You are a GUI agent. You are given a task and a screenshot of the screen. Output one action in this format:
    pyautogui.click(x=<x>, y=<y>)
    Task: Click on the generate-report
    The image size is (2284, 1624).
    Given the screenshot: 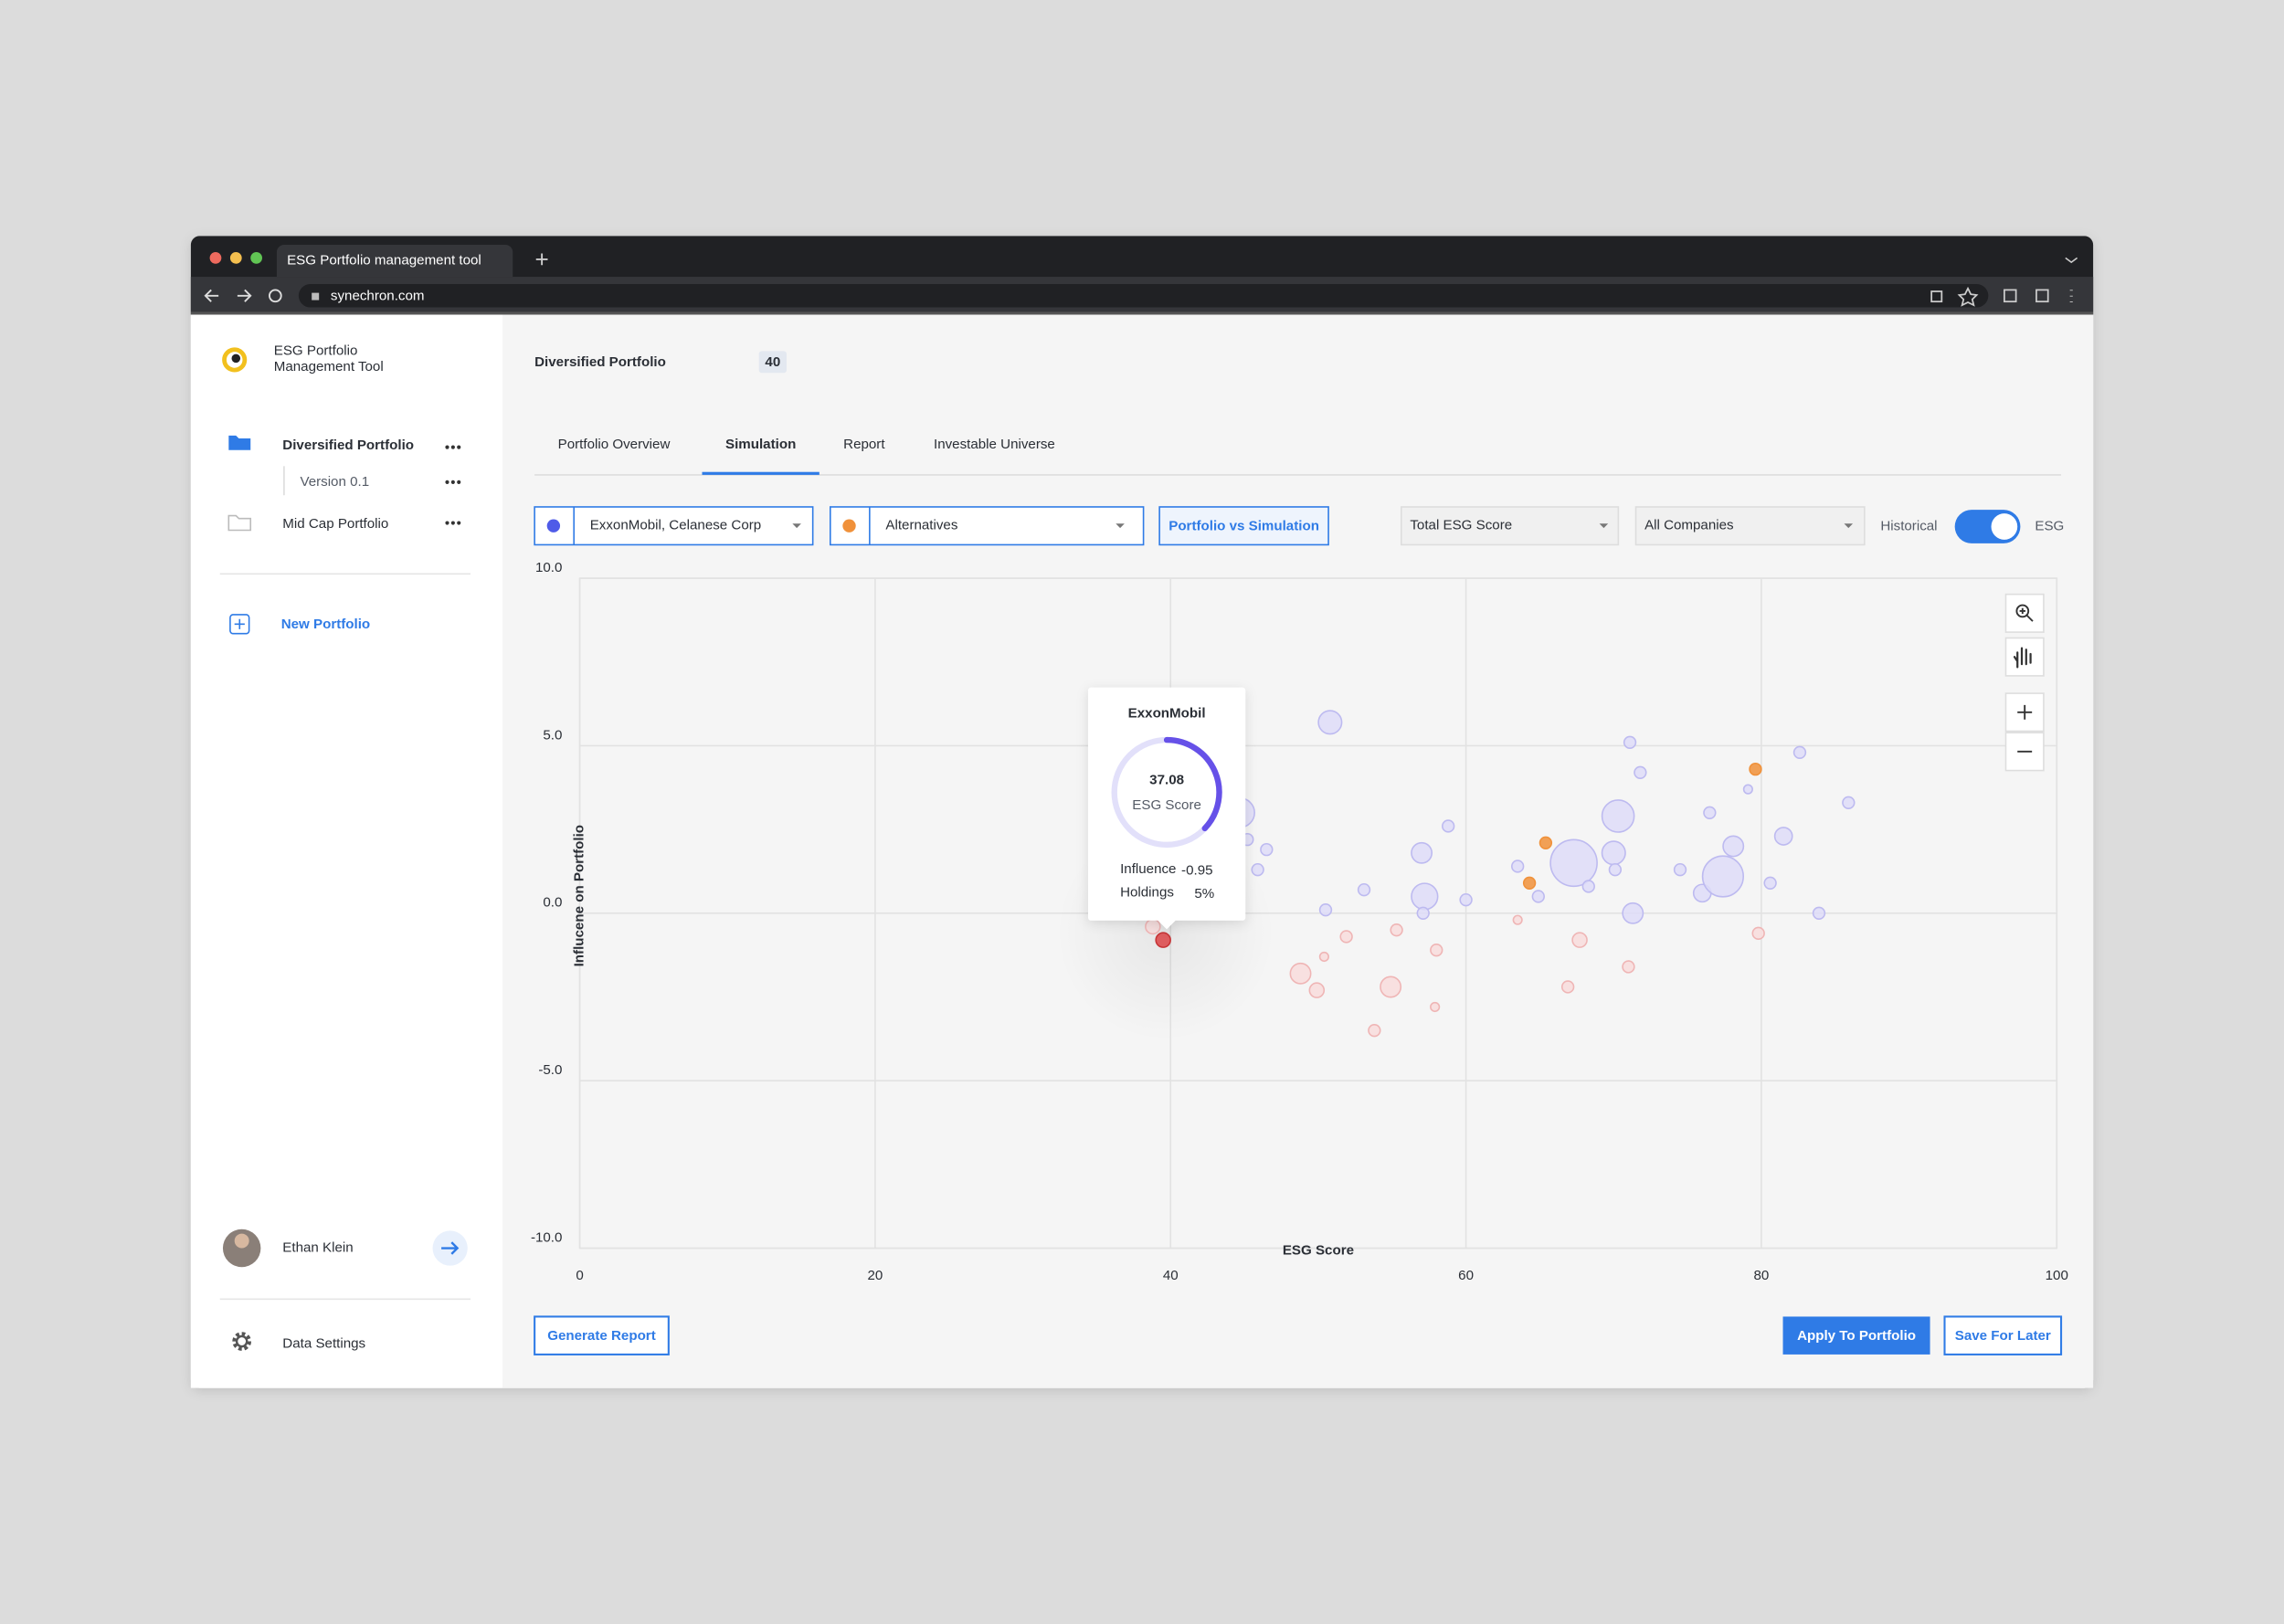 What is the action you would take?
    pyautogui.click(x=602, y=1335)
    